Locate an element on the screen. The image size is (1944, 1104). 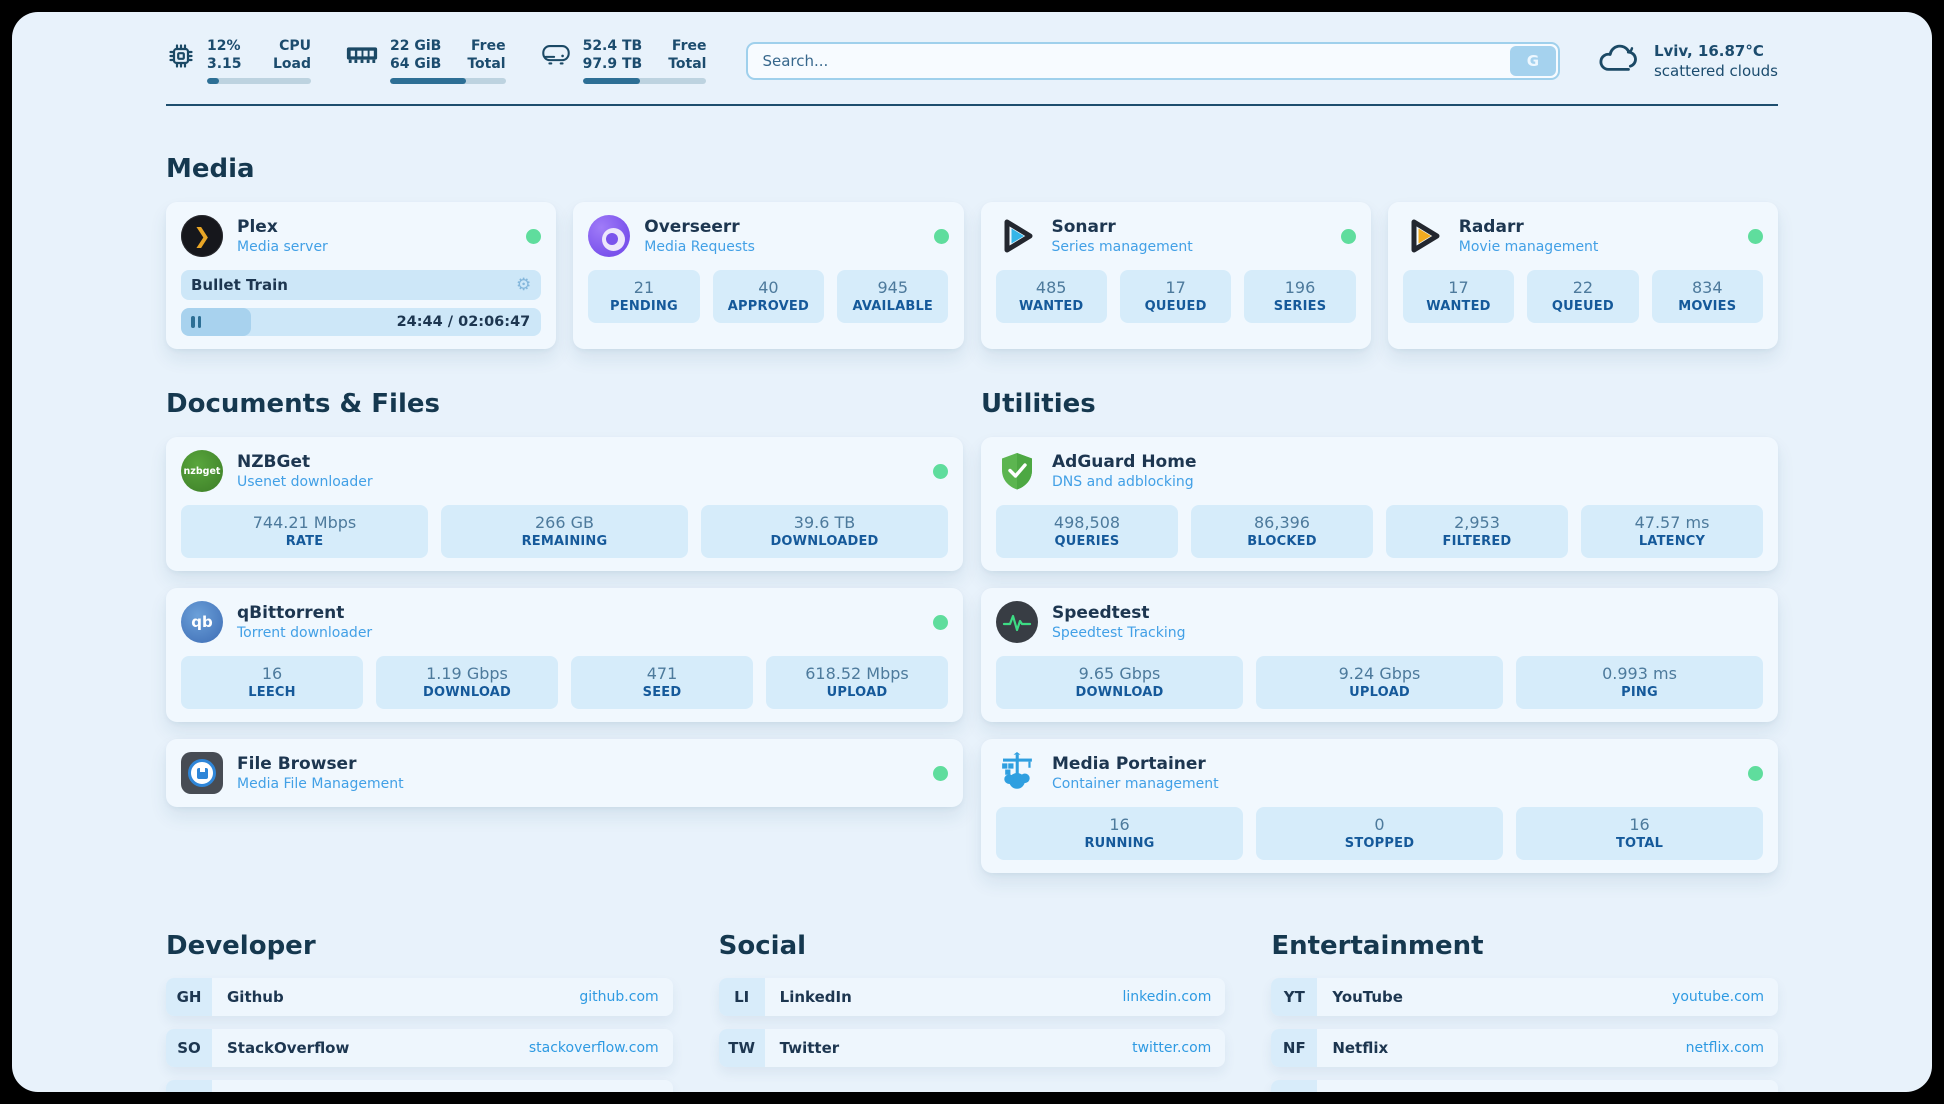
bookmark-github: GH Github github.com is located at coordinates (419, 997).